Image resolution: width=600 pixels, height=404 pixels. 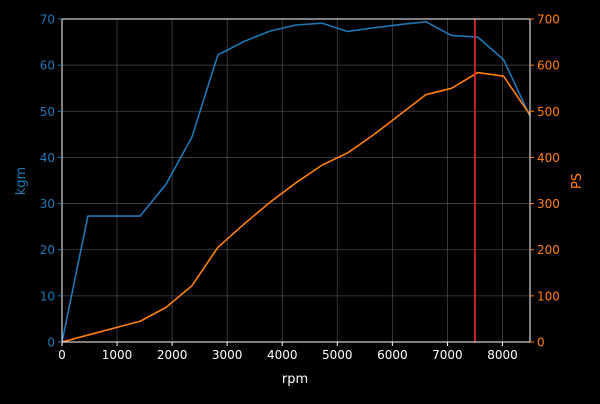 I want to click on right-y-tick-label: 200, so click(x=548, y=250).